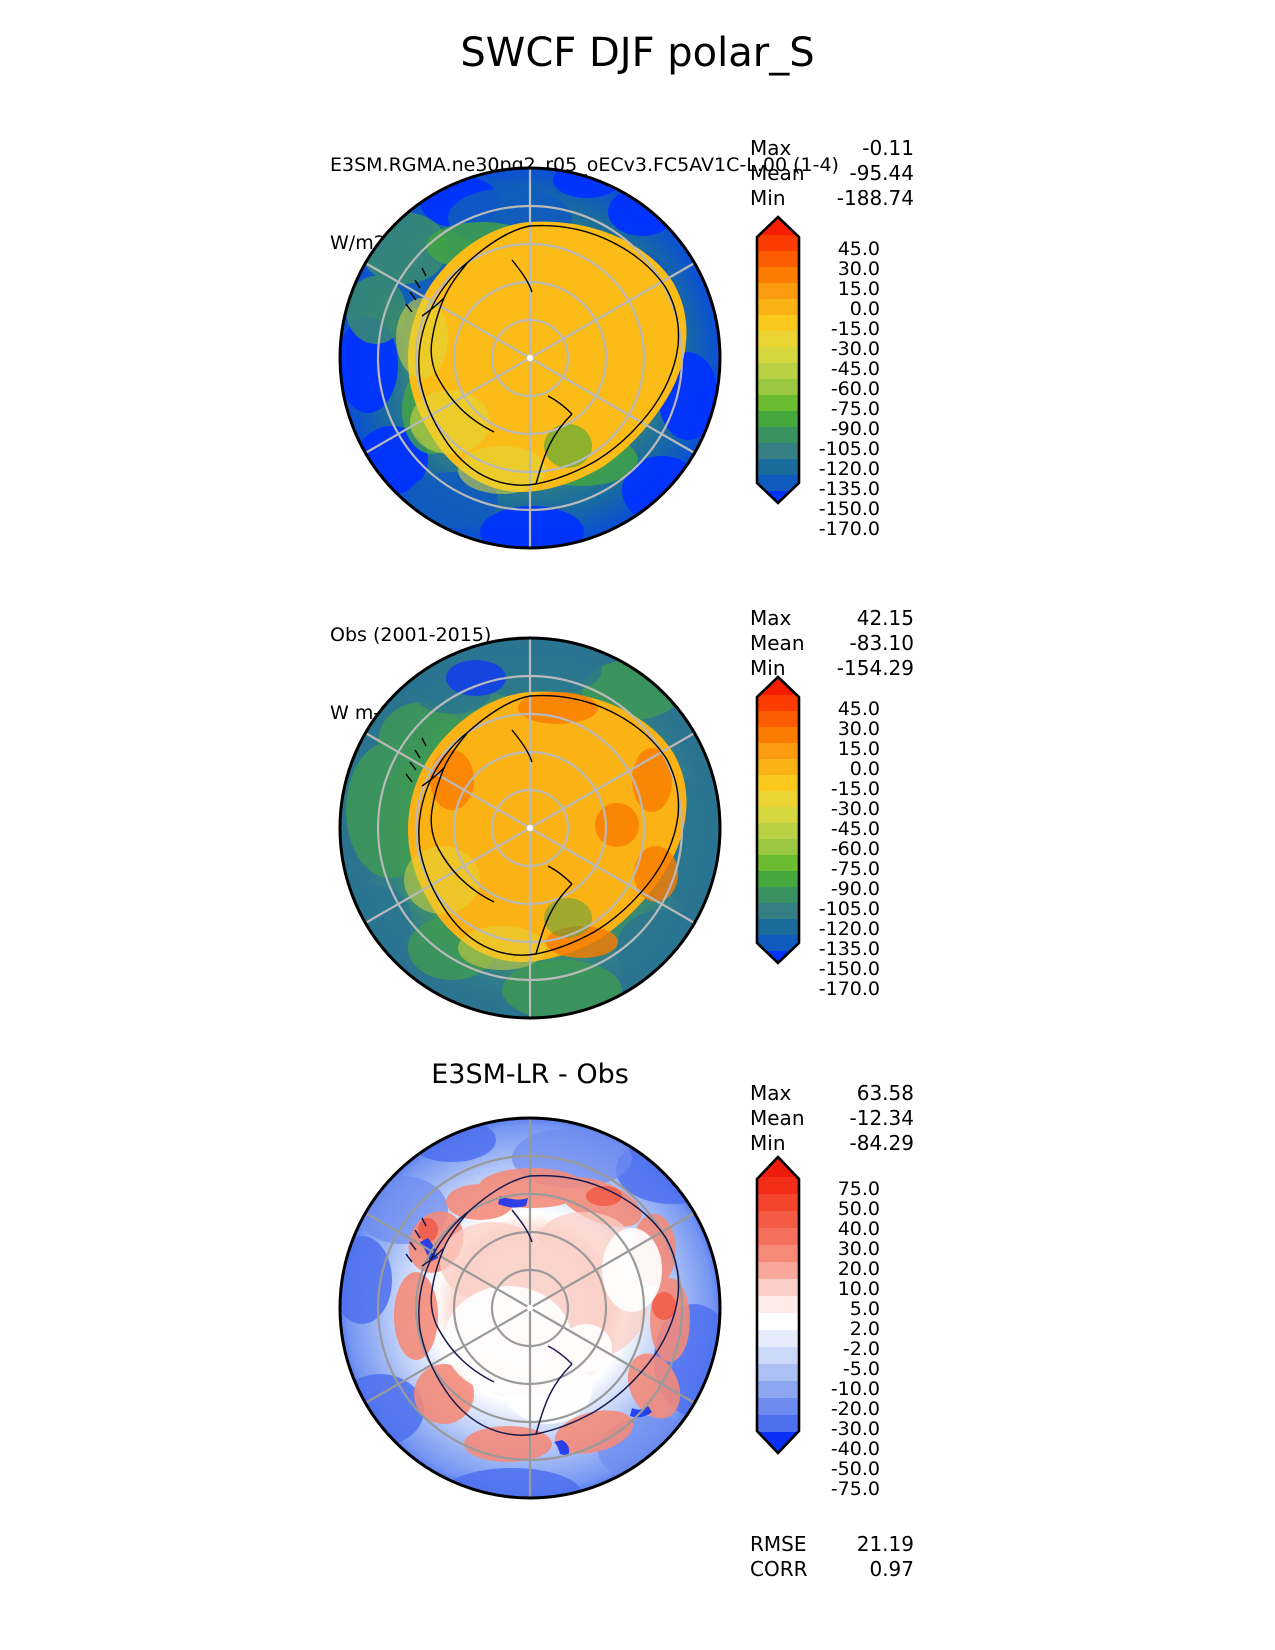  Describe the element at coordinates (358, 243) in the screenshot. I see `panel-model-header-line2: W/m2` at that location.